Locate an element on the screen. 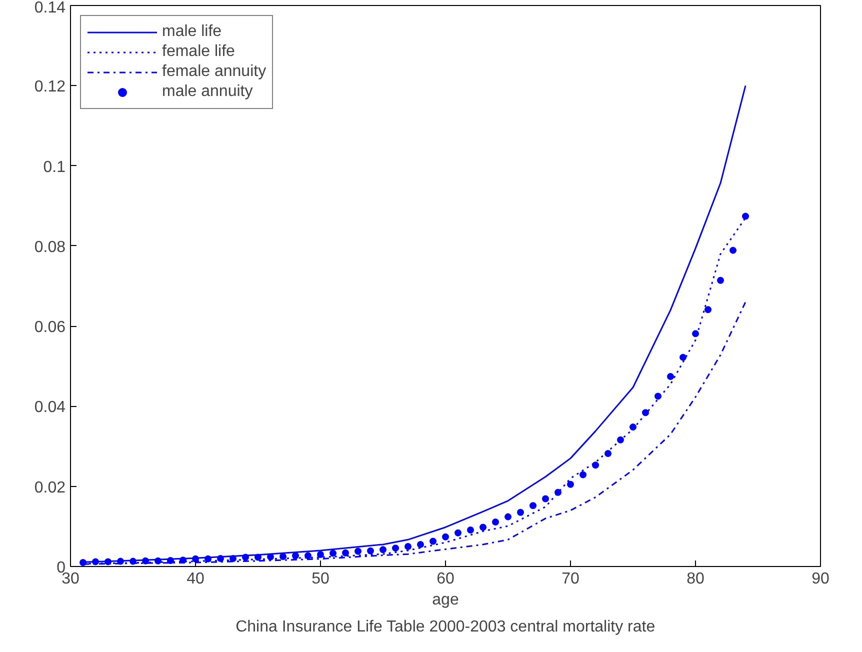 This screenshot has width=862, height=652. y-tick-label: 0.04 is located at coordinates (50, 407).